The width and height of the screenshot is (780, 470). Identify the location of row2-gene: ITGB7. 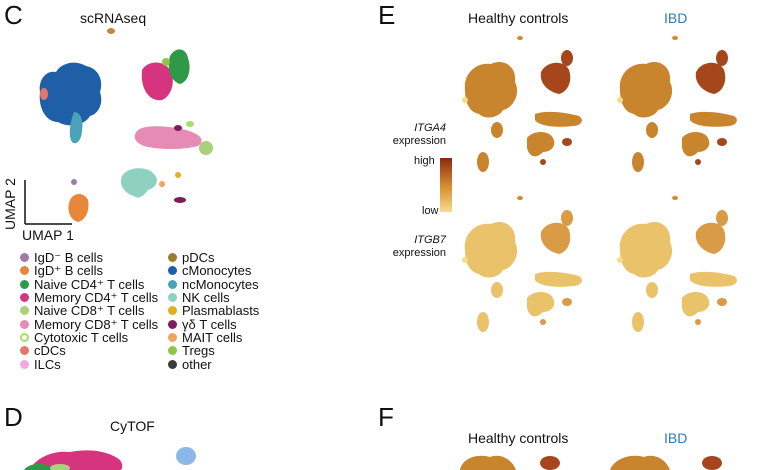
(430, 240).